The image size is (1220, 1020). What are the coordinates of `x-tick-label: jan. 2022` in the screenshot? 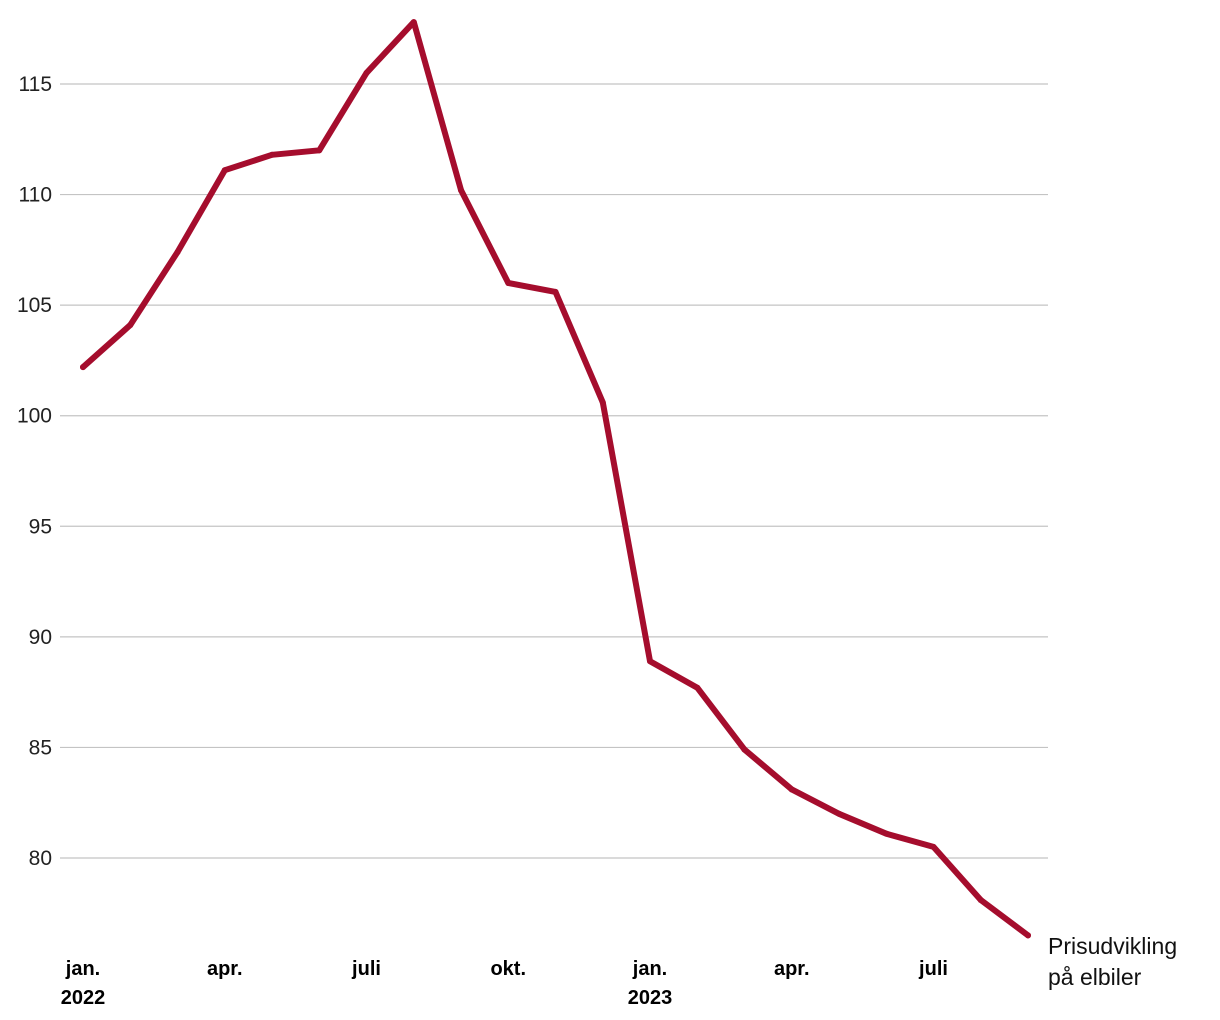 It's located at (83, 983).